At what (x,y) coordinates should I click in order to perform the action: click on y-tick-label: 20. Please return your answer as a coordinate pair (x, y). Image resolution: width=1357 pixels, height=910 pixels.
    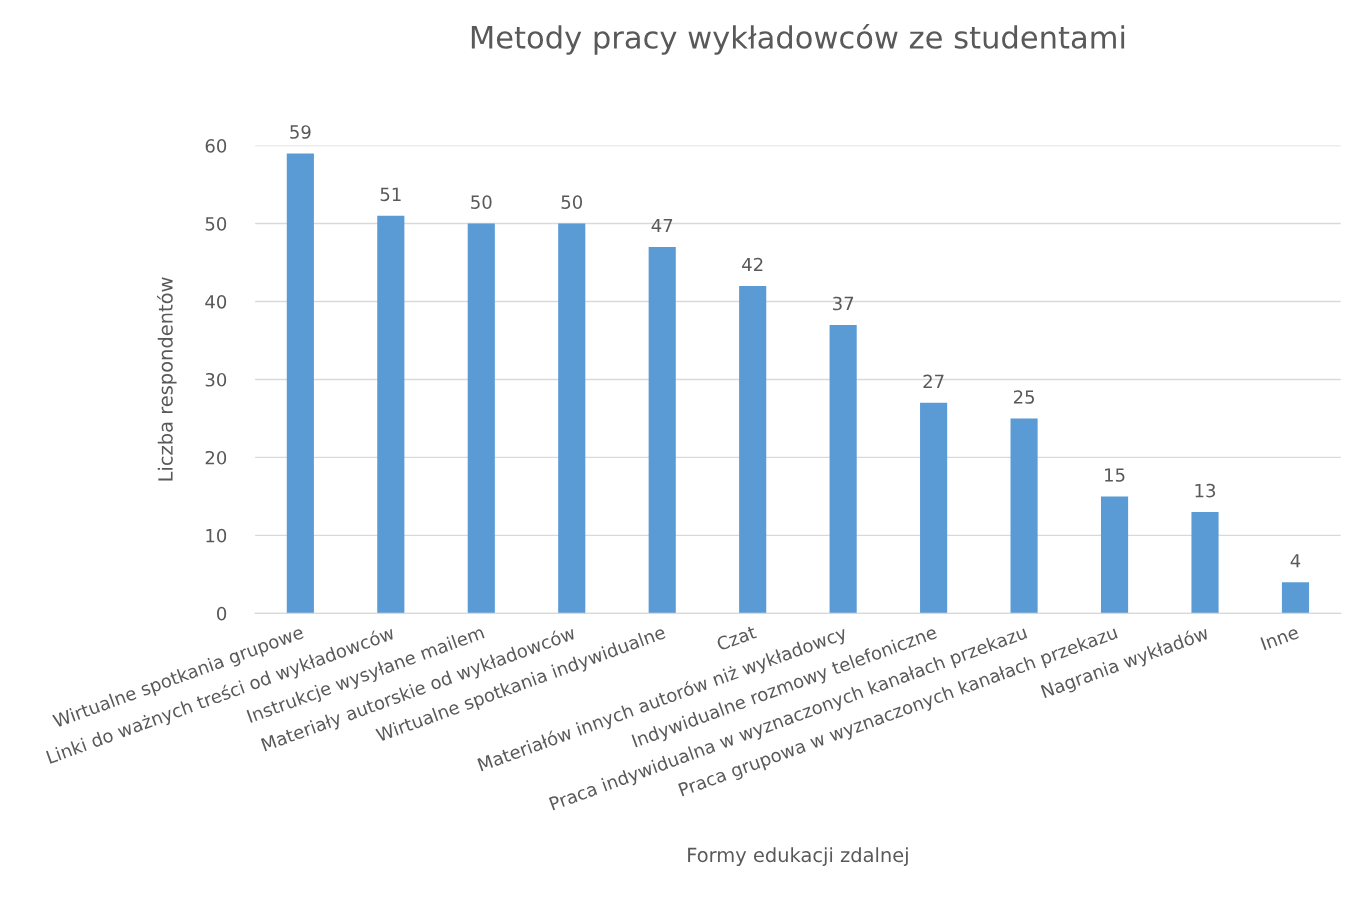
    Looking at the image, I should click on (216, 457).